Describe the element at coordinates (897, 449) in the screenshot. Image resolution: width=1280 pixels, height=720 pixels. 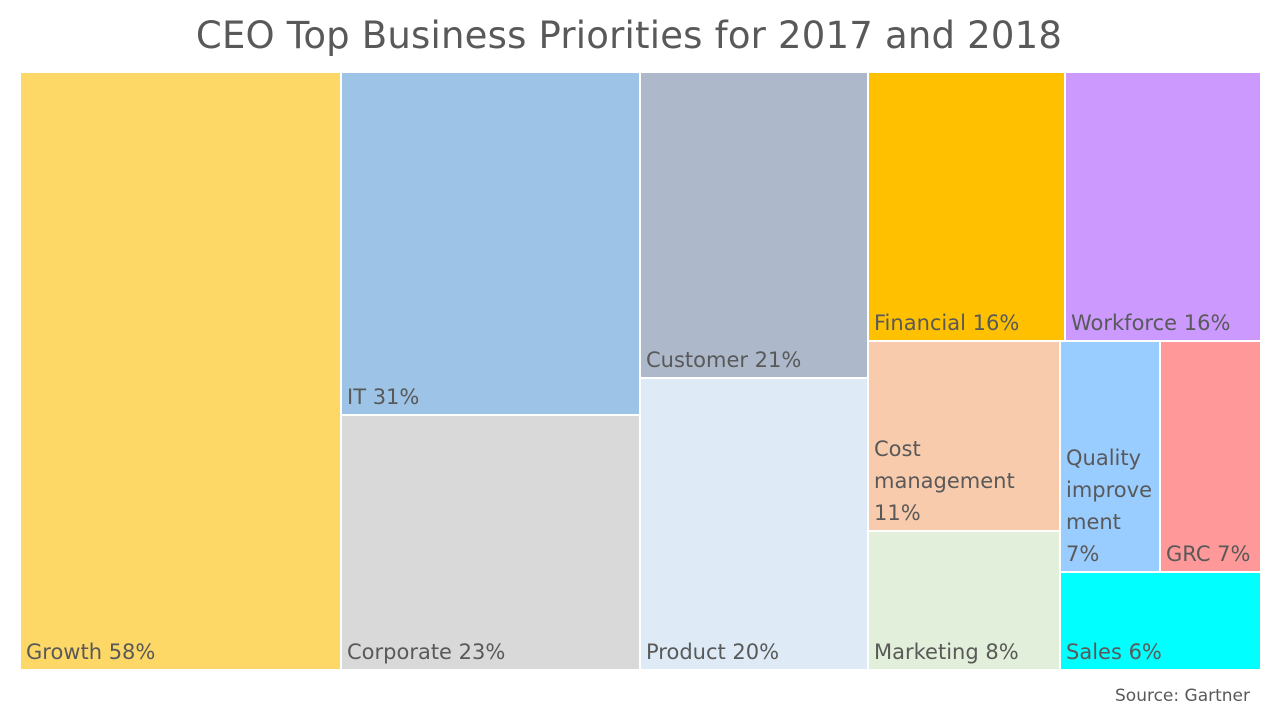
I see `tile-label-line: Cost` at that location.